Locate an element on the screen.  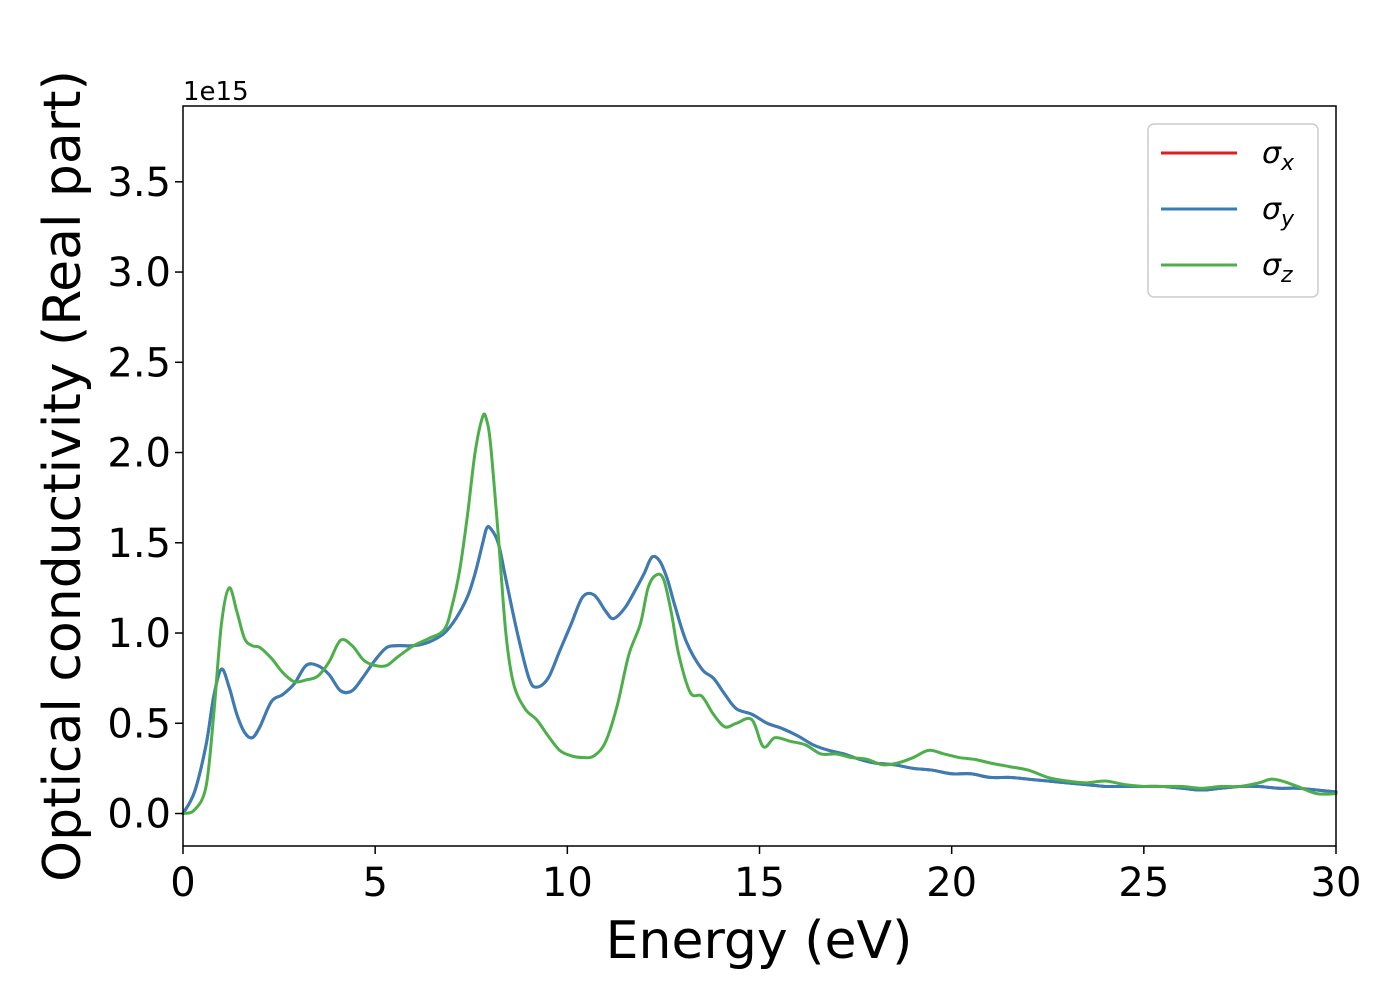
legend-label-z: σz is located at coordinates (1277, 268).